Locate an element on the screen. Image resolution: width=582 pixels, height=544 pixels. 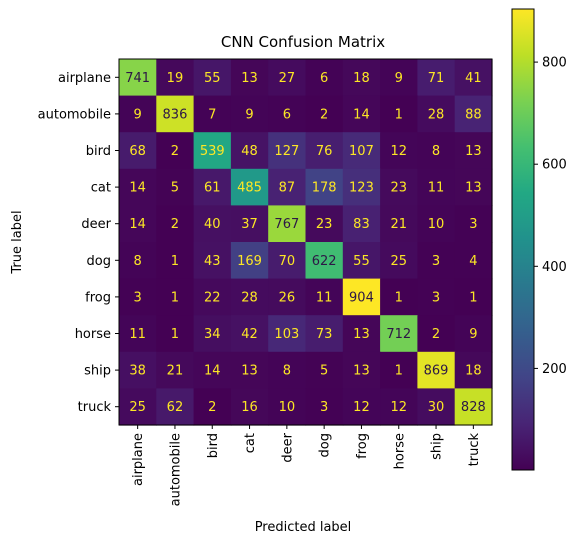
cell-value-label: 30 is located at coordinates (436, 407).